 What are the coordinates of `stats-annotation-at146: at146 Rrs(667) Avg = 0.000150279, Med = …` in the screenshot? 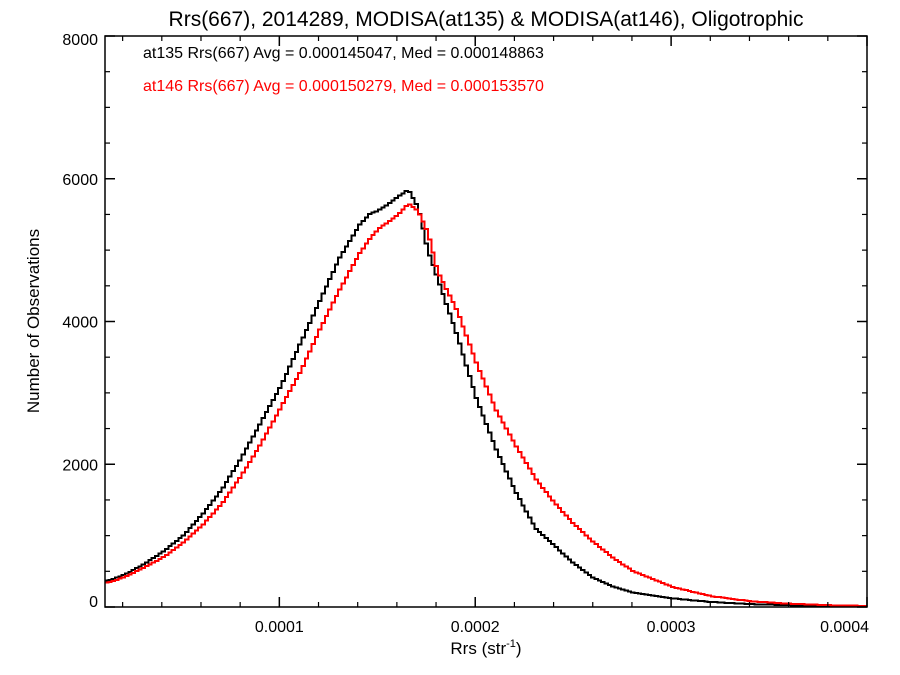 It's located at (343, 86).